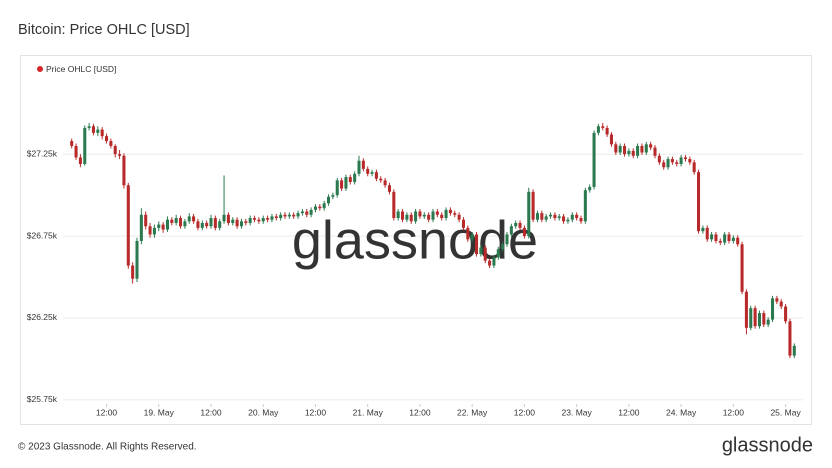  Describe the element at coordinates (42, 235) in the screenshot. I see `y-tick-label: $26.75k` at that location.